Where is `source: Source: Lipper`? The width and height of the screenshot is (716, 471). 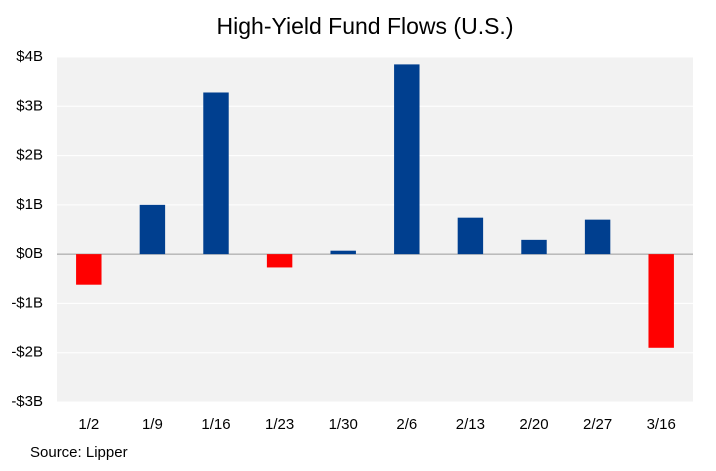
source: Source: Lipper is located at coordinates (79, 452).